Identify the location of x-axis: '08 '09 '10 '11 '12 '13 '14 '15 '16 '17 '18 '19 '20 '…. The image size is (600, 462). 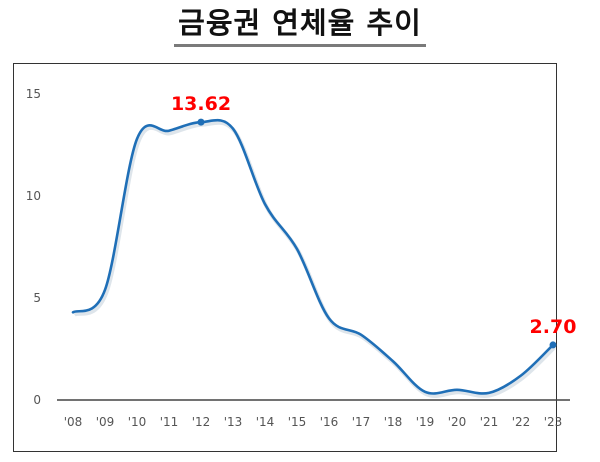
(313, 422).